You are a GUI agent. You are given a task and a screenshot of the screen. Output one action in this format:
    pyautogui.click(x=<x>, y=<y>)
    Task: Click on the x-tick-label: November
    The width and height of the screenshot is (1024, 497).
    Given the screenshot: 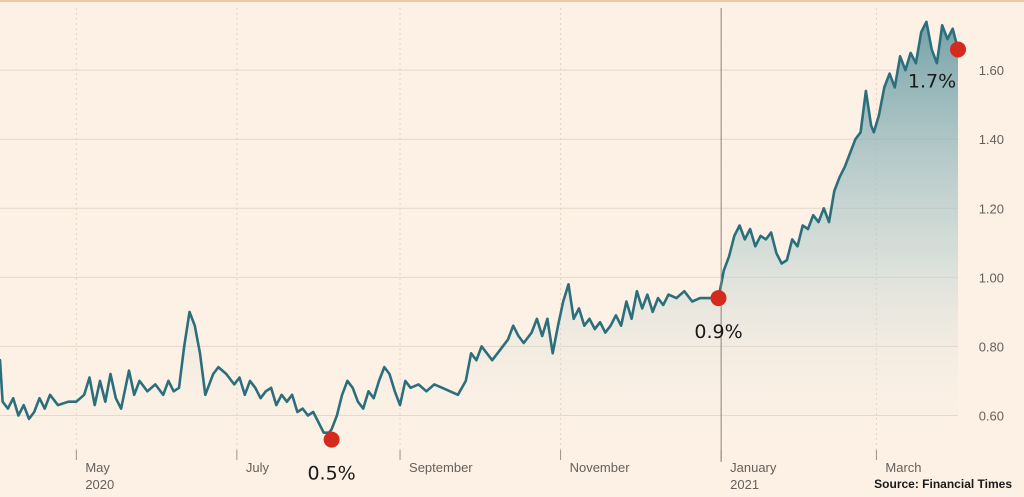 What is the action you would take?
    pyautogui.click(x=600, y=467)
    